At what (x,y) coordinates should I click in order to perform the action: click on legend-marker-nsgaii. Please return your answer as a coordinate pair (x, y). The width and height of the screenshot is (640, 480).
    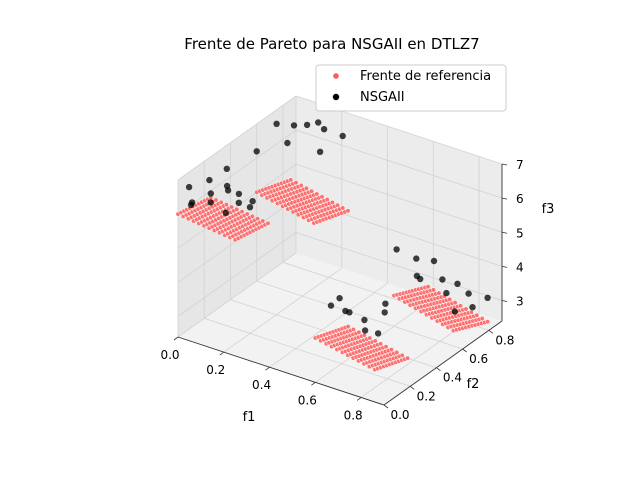
    Looking at the image, I should click on (336, 97).